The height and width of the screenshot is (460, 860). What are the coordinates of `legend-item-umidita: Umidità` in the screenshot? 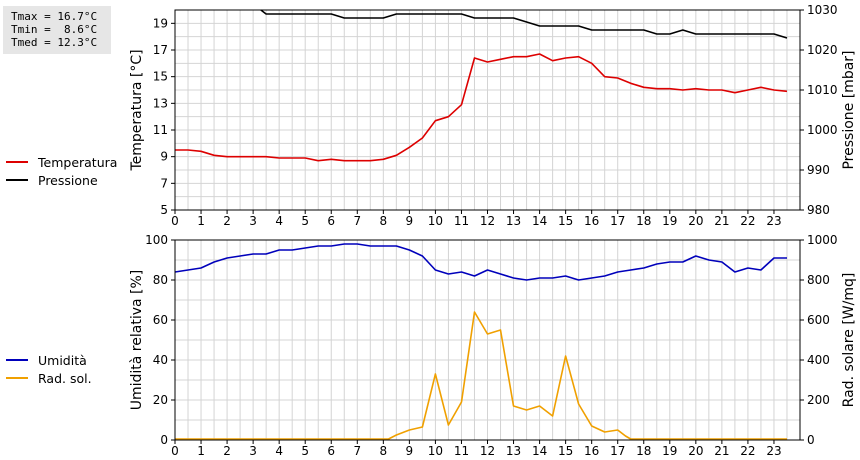 It's located at (49, 360).